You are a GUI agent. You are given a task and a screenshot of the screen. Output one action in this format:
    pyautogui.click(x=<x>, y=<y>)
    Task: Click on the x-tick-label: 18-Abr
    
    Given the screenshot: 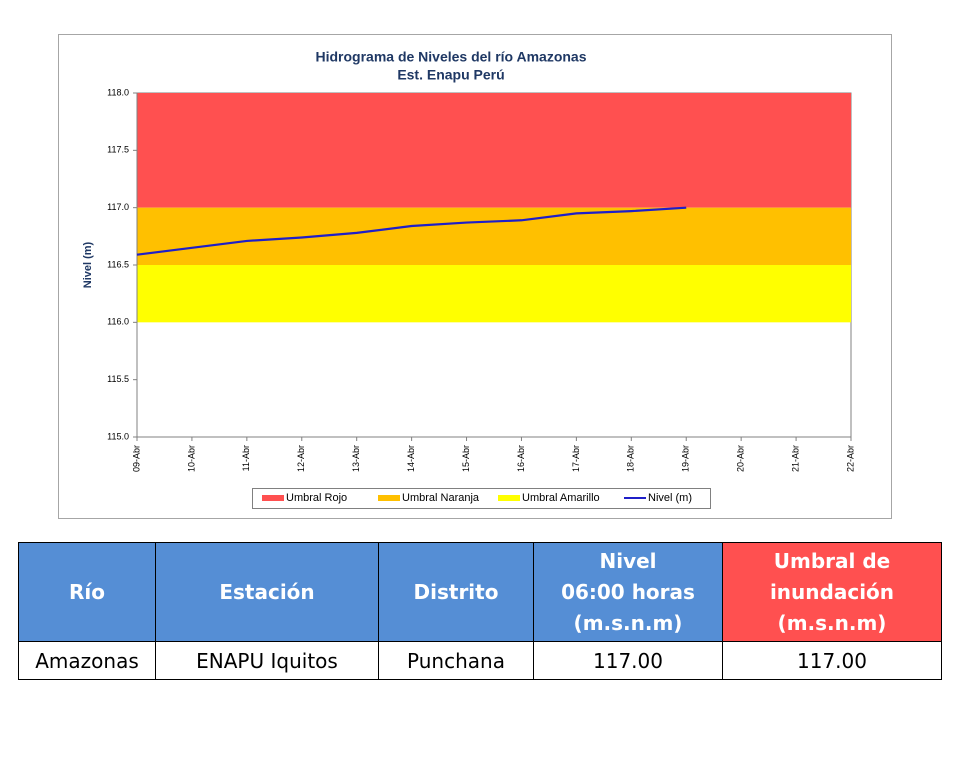 What is the action you would take?
    pyautogui.click(x=631, y=458)
    